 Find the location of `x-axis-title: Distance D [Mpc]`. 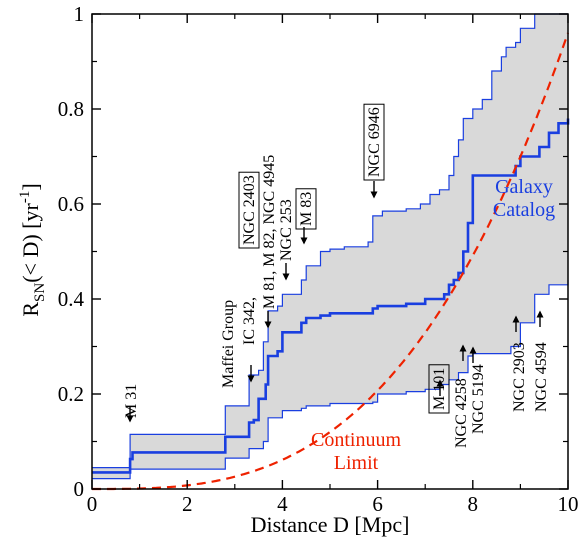

x-axis-title: Distance D [Mpc] is located at coordinates (330, 524).